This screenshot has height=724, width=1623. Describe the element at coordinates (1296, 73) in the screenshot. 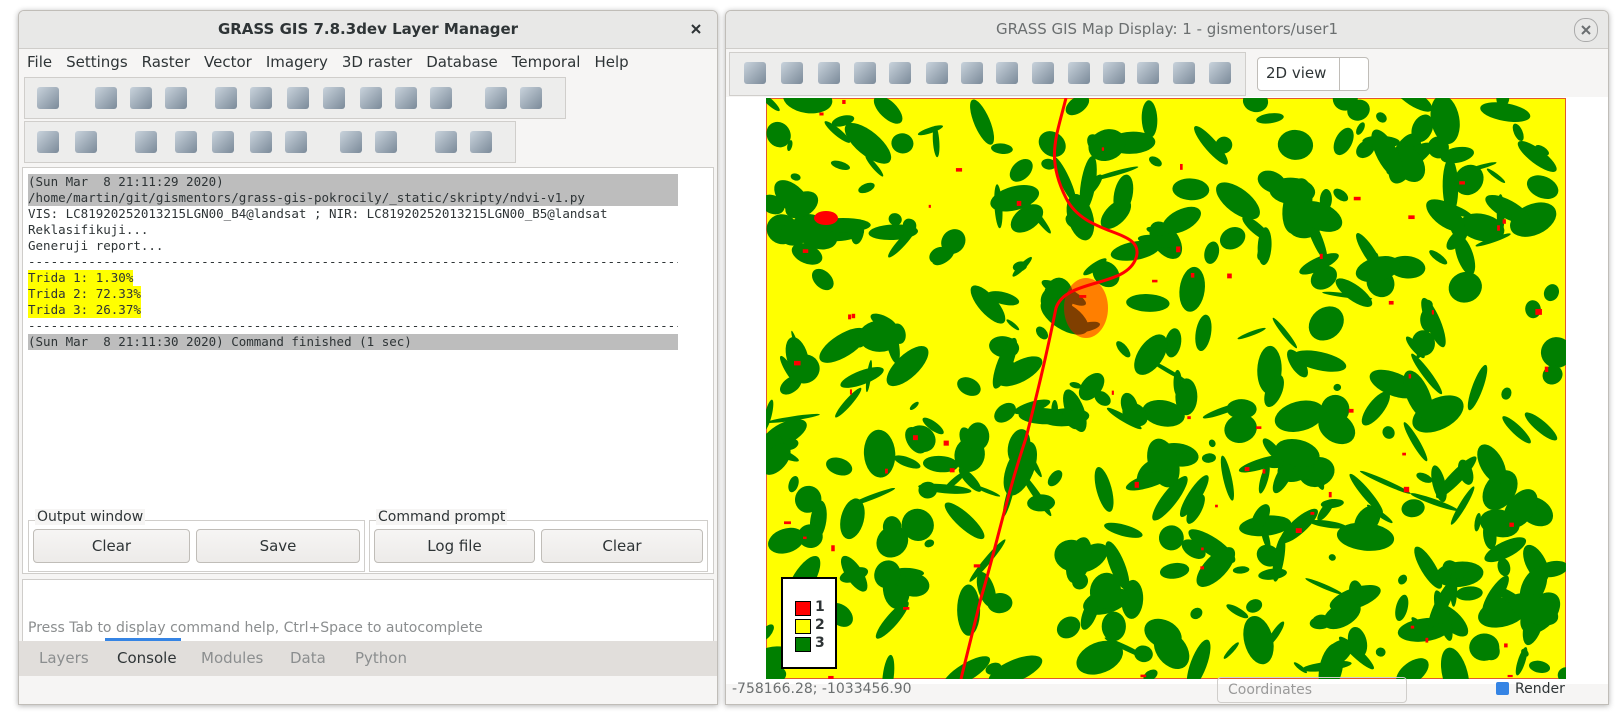

I see `view-mode: 2D view` at that location.